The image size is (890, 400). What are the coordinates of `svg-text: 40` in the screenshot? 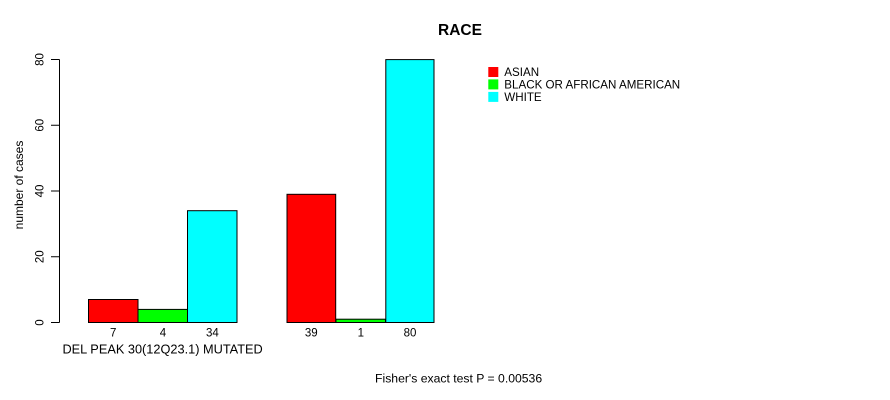 It's located at (41, 191).